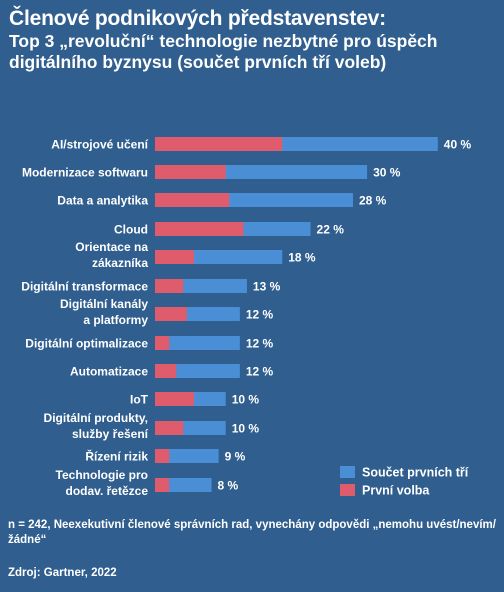 The width and height of the screenshot is (504, 592). I want to click on category-label-2: Data a analytika, so click(102, 201).